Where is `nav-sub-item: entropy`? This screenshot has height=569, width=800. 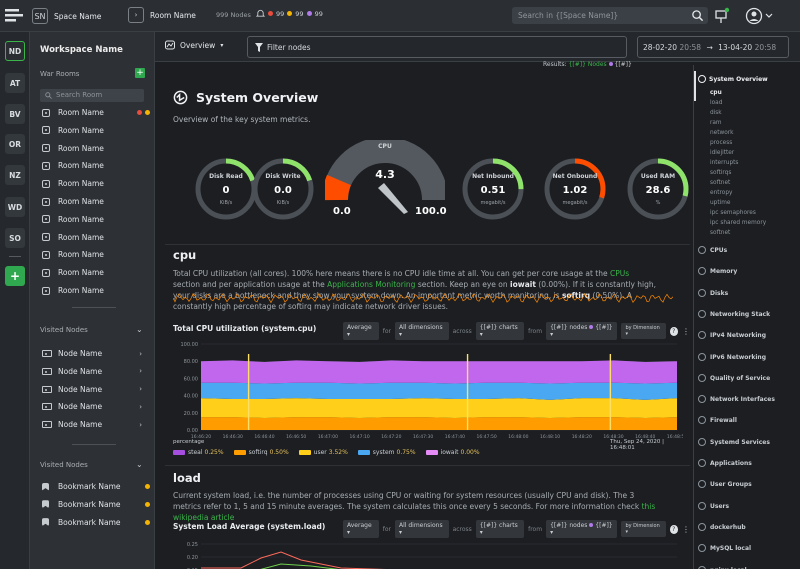 nav-sub-item: entropy is located at coordinates (721, 193).